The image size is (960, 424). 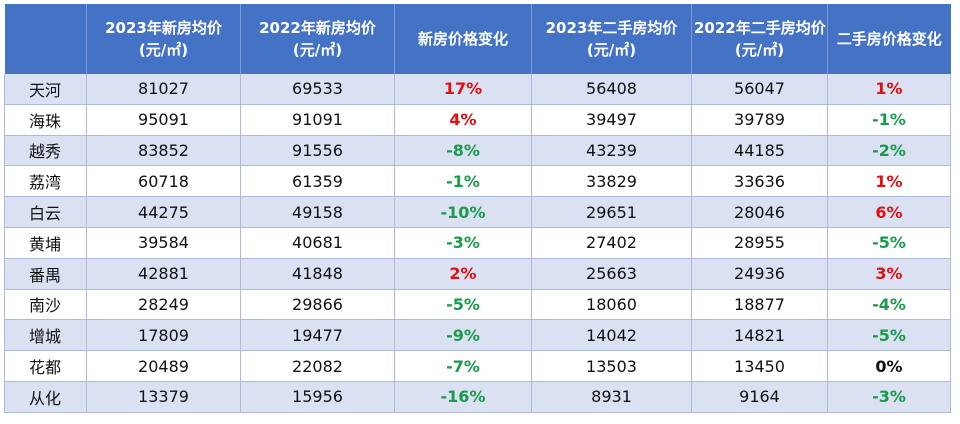 I want to click on cell-used-price-change: -3%, so click(x=889, y=397).